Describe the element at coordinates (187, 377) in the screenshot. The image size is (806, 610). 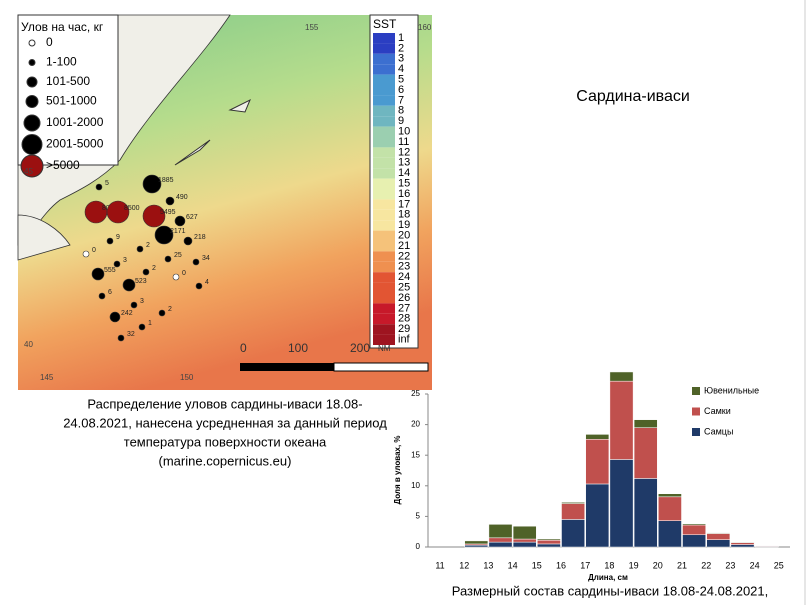
I see `grid-label: 150` at that location.